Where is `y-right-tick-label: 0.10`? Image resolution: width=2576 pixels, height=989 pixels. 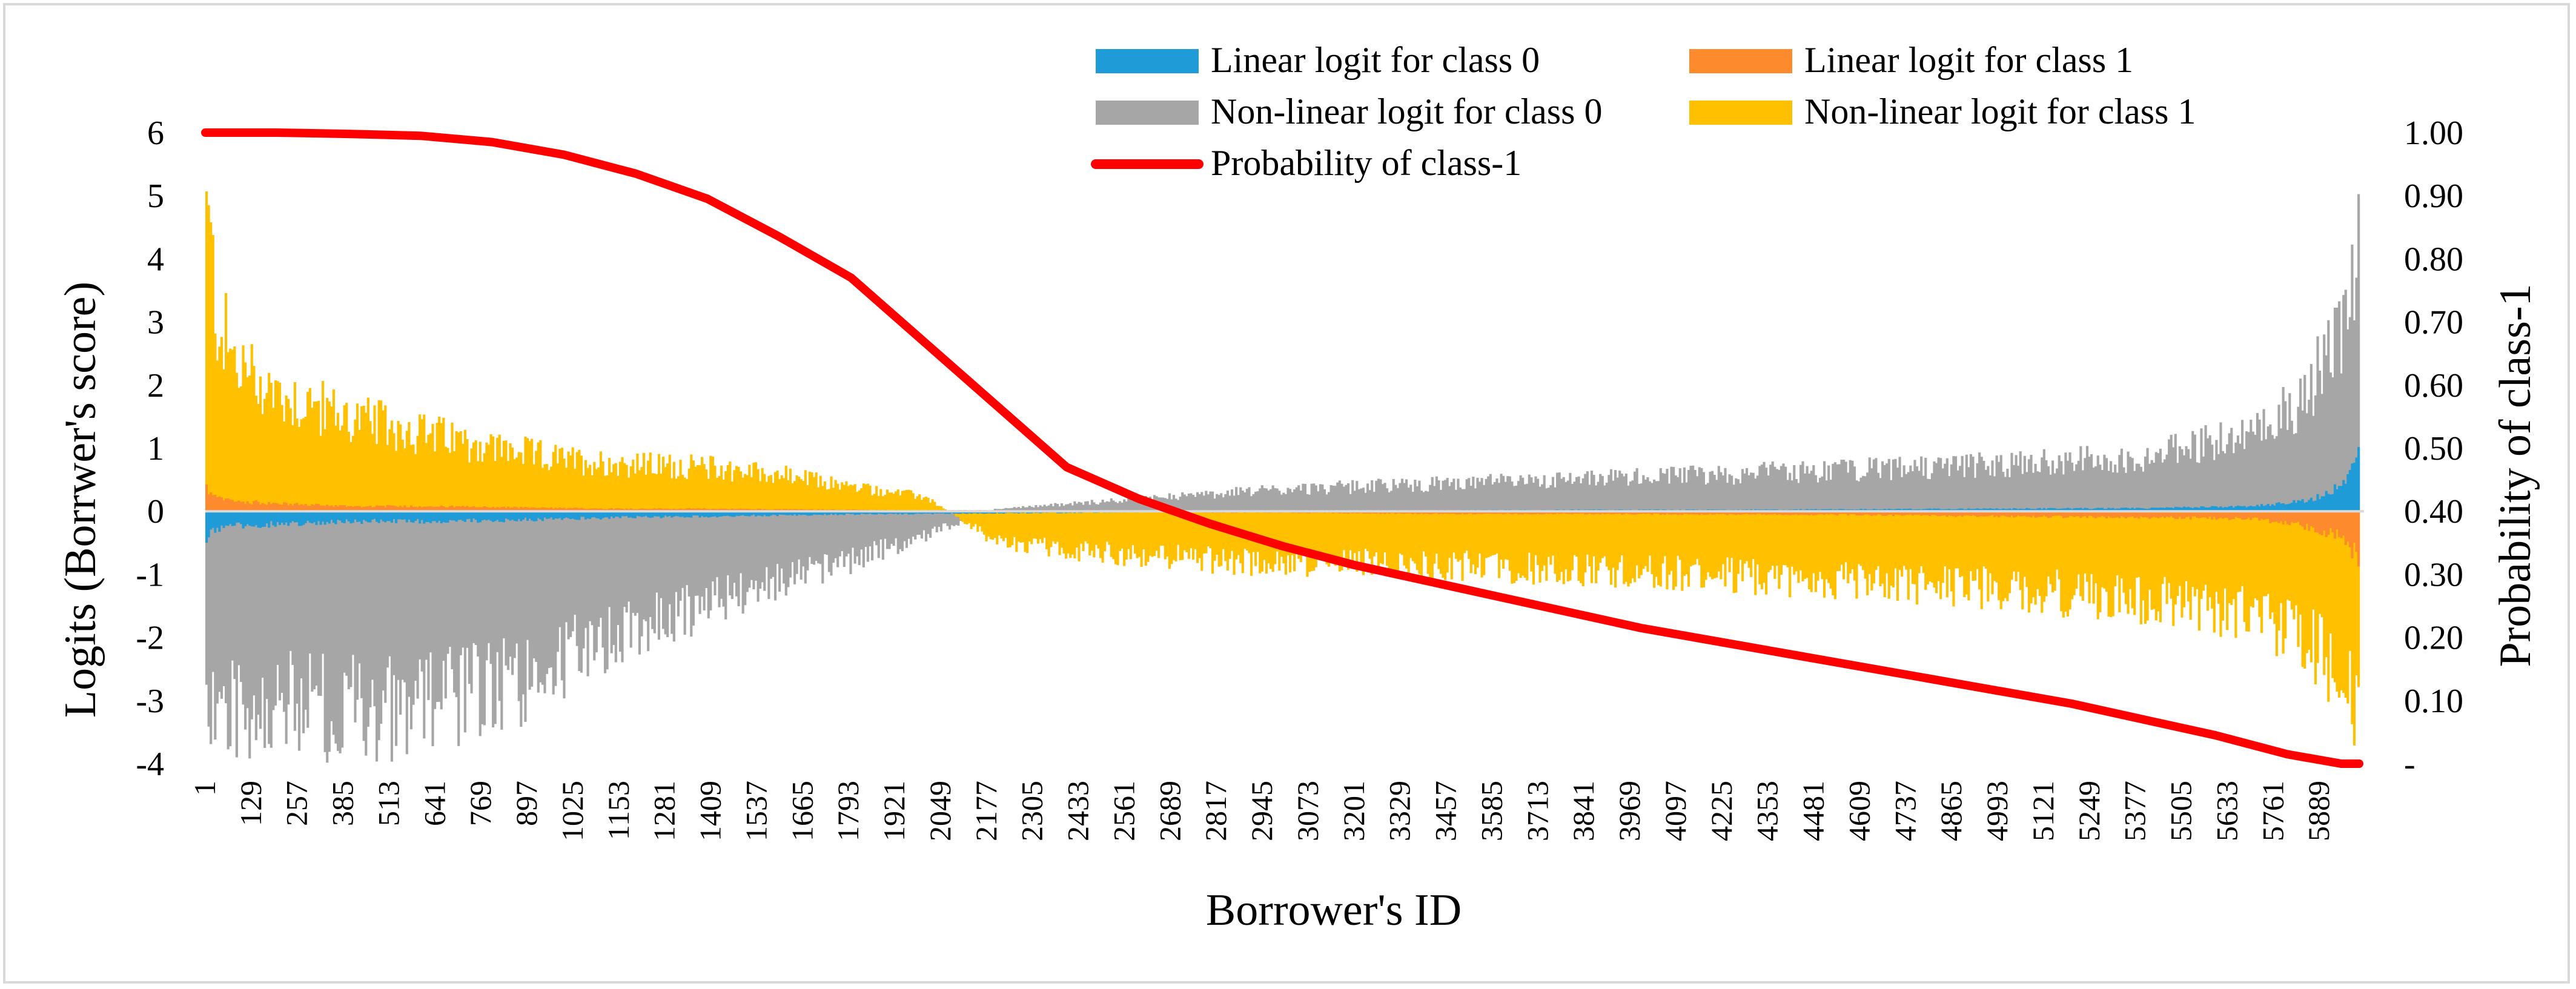 y-right-tick-label: 0.10 is located at coordinates (2433, 701).